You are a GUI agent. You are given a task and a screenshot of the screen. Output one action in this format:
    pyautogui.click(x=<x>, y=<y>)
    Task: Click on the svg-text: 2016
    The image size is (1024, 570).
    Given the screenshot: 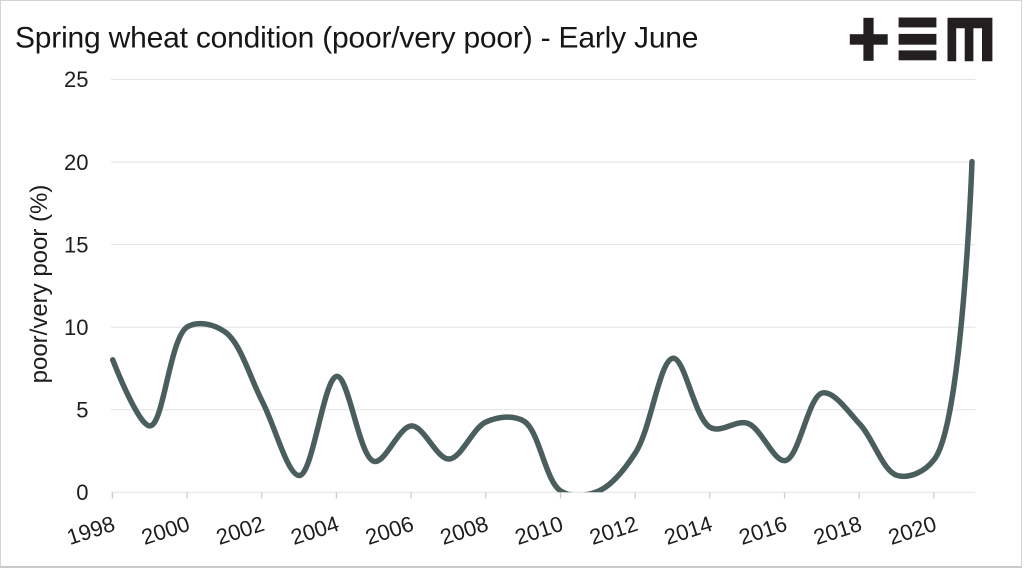 What is the action you would take?
    pyautogui.click(x=763, y=530)
    